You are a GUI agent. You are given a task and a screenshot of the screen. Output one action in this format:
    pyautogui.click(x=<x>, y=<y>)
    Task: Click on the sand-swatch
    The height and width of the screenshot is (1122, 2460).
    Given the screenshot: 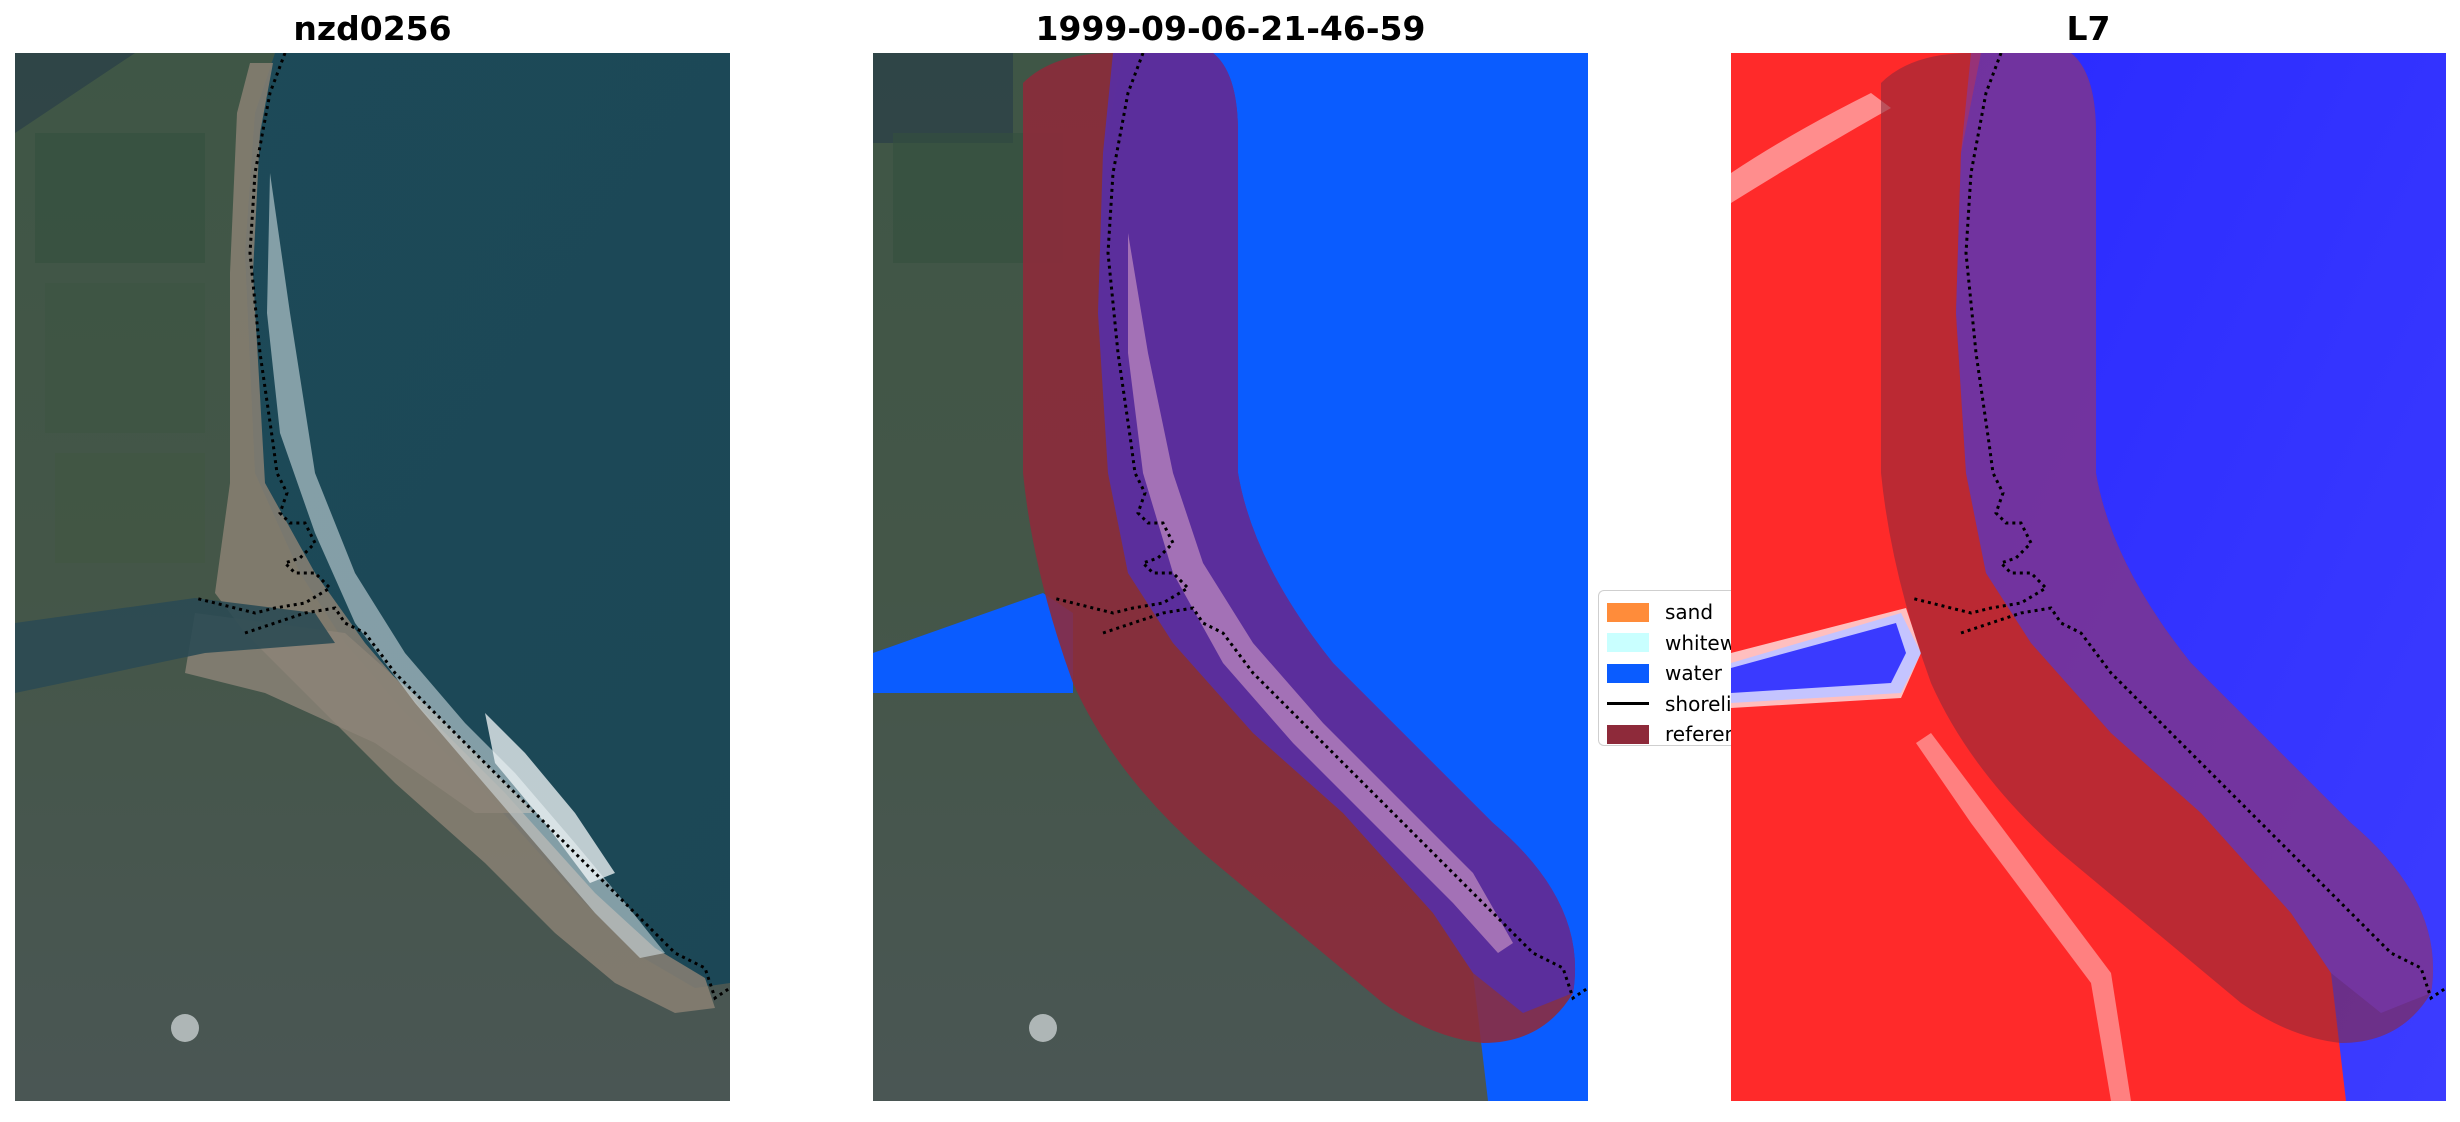 What is the action you would take?
    pyautogui.click(x=1628, y=612)
    